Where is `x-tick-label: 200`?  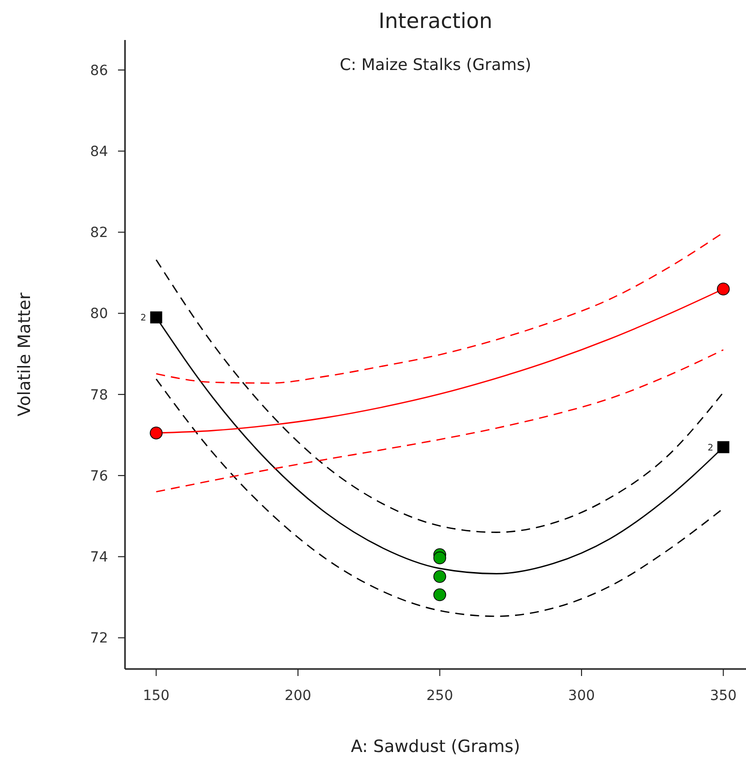
x-tick-label: 200 is located at coordinates (298, 696).